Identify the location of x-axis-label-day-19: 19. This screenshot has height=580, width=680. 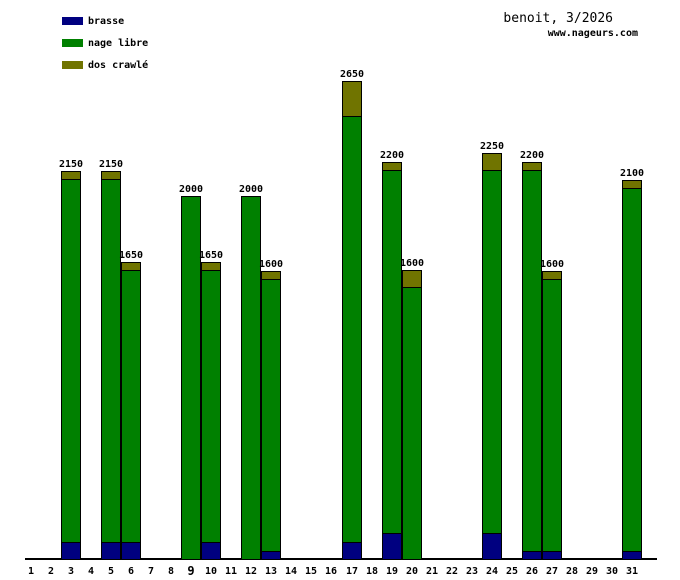
(392, 571).